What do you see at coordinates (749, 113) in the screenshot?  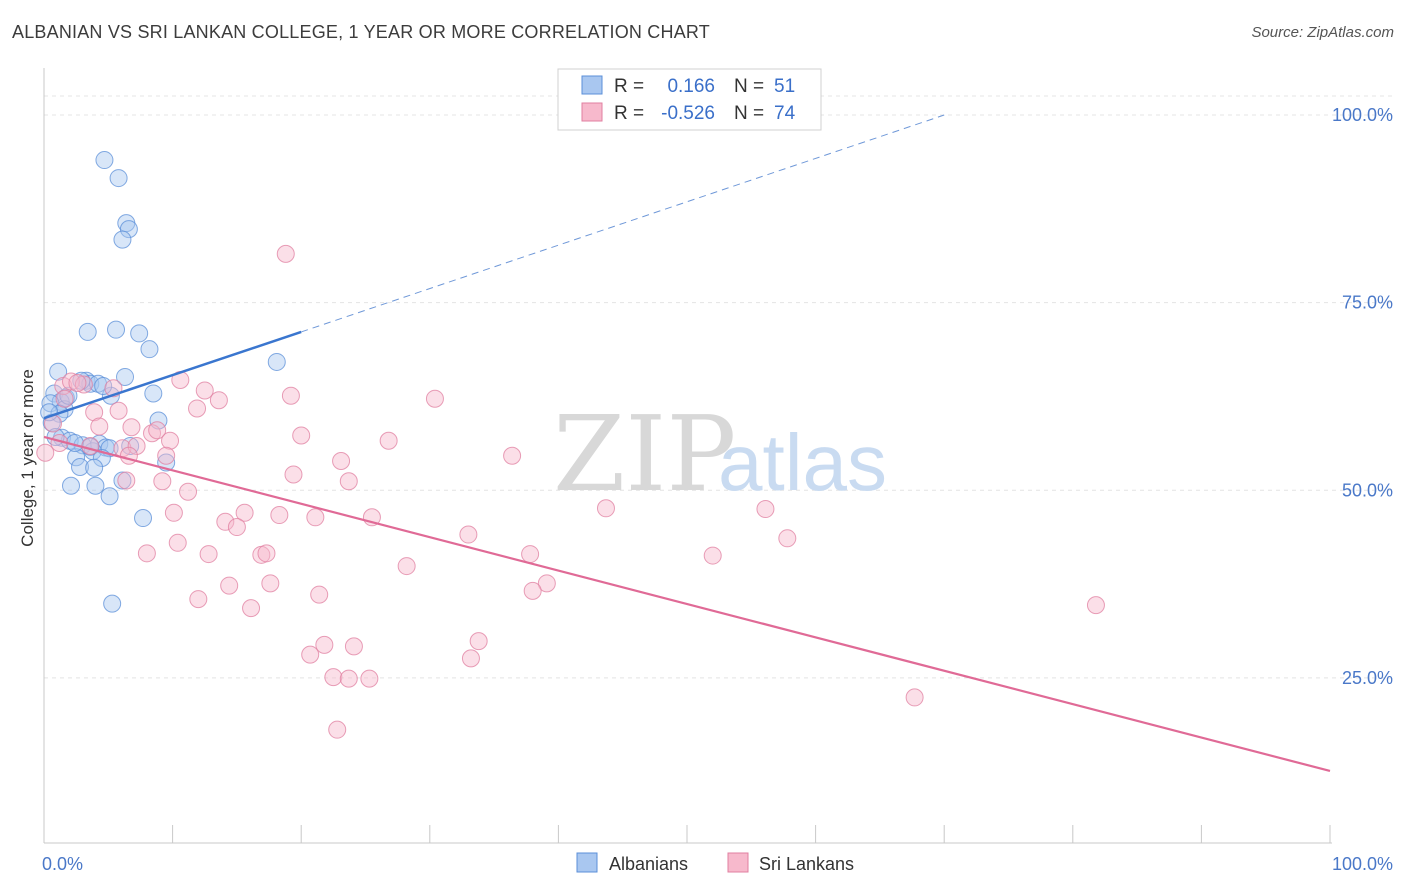 I see `legend-n-label-2: N =` at bounding box center [749, 113].